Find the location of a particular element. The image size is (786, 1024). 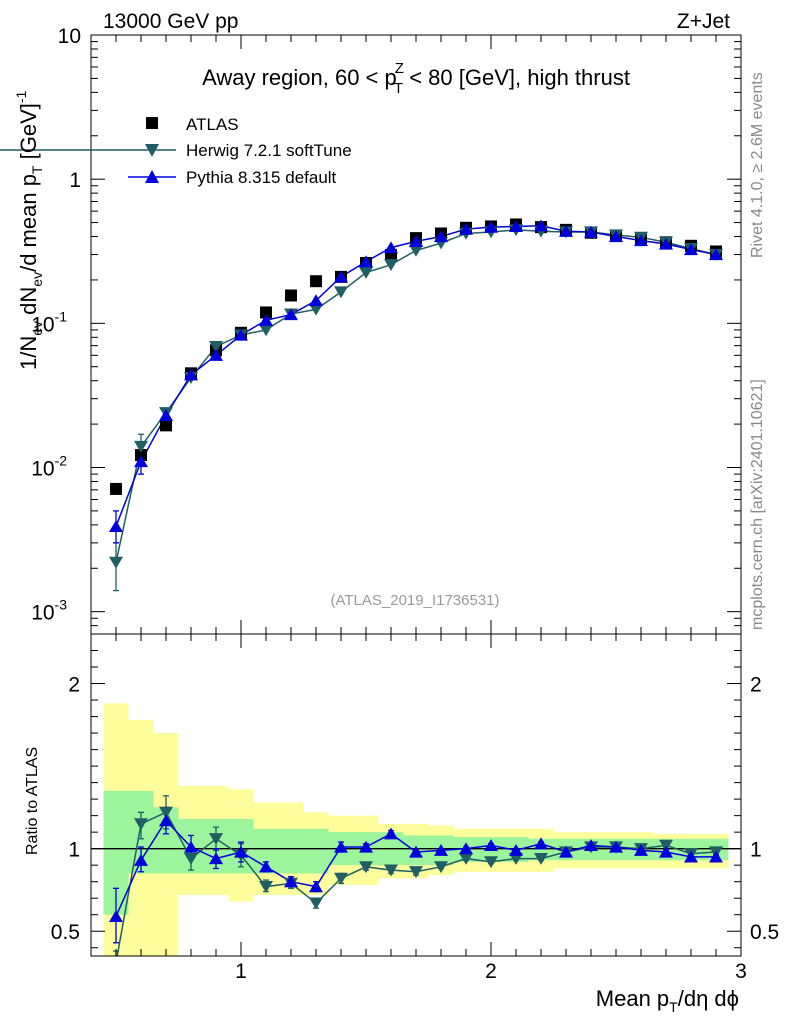

ylabel-g: [GeV] is located at coordinates (28, 134).